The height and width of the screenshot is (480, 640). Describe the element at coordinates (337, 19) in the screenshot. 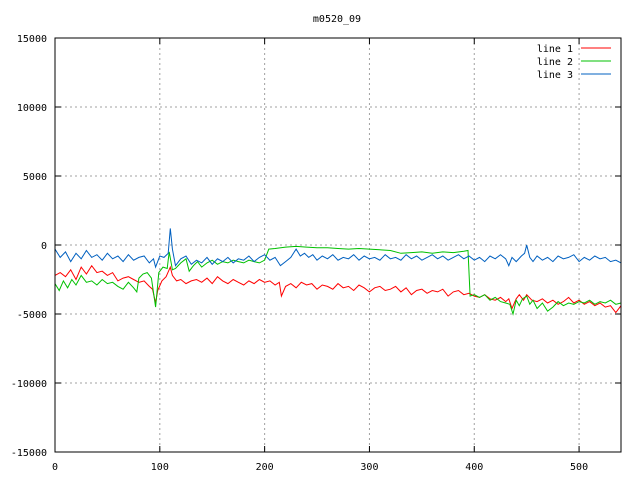

I see `chart-title: m0520_09` at that location.